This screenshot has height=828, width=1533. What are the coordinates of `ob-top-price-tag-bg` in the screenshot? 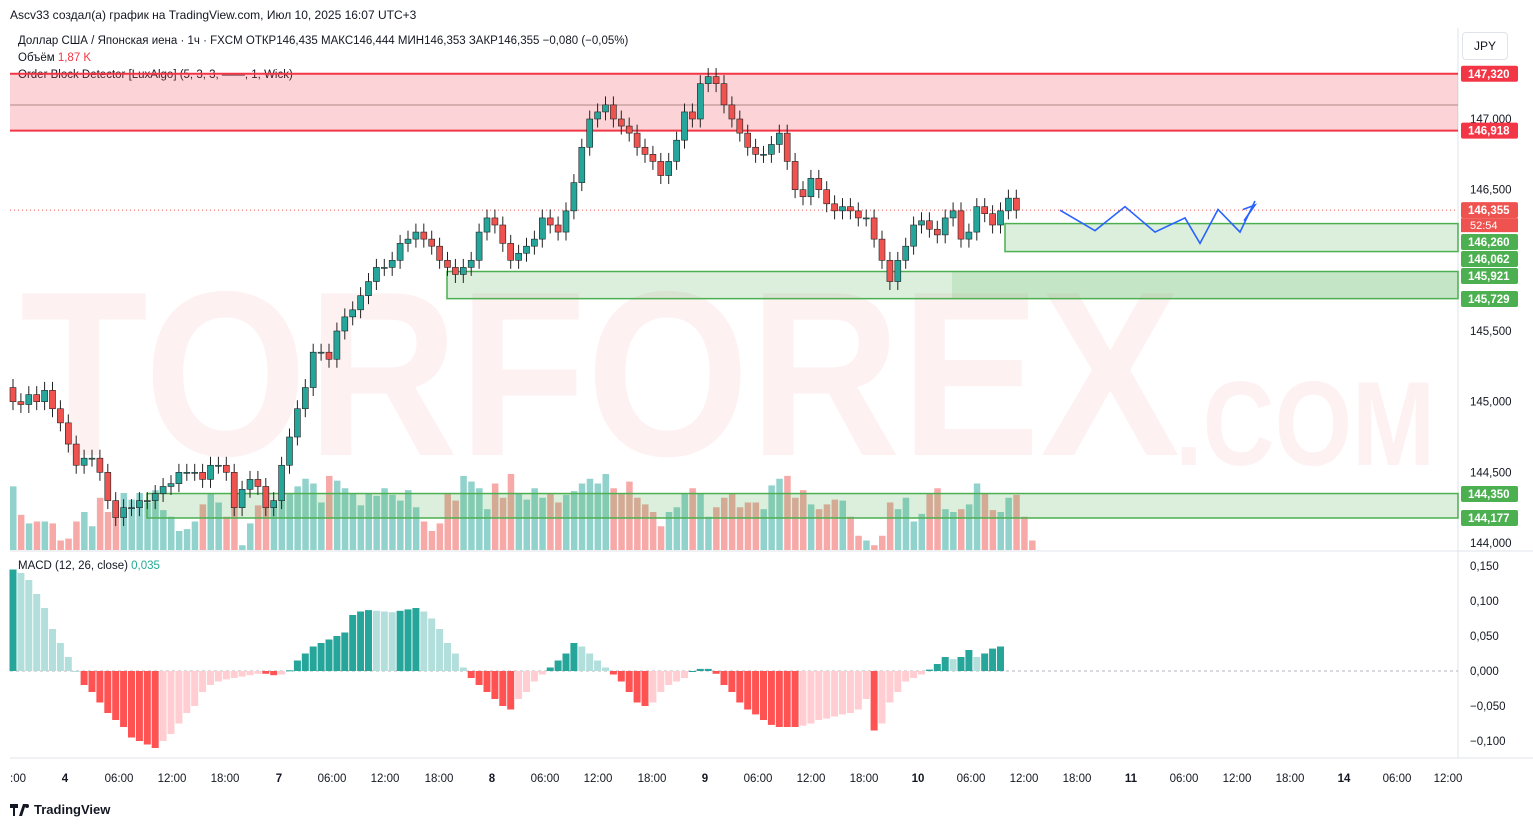 It's located at (1489, 73).